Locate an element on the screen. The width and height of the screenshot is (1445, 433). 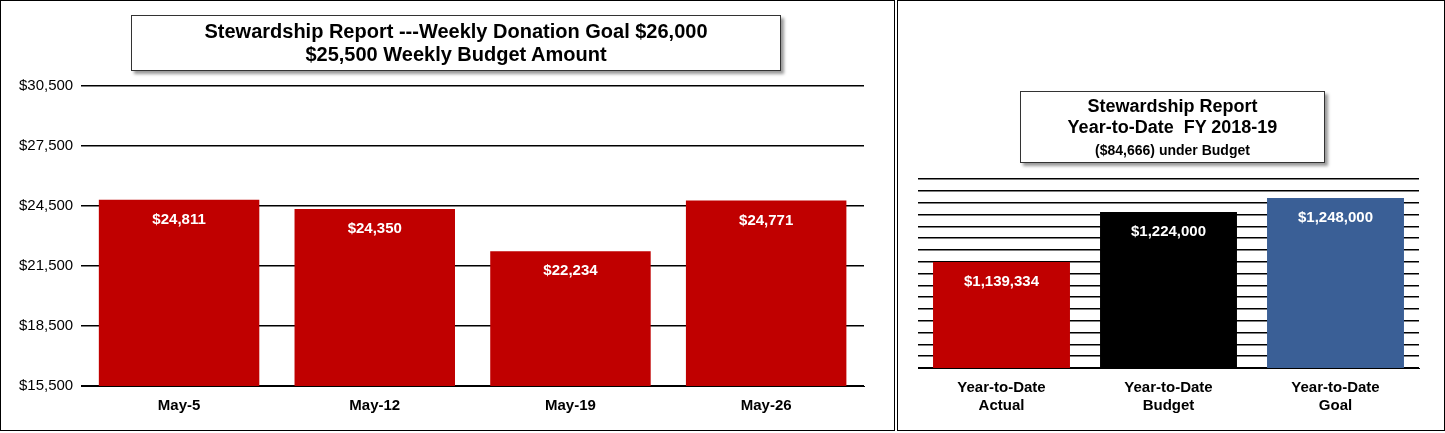
y-tick-label: $21,500 is located at coordinates (46, 265).